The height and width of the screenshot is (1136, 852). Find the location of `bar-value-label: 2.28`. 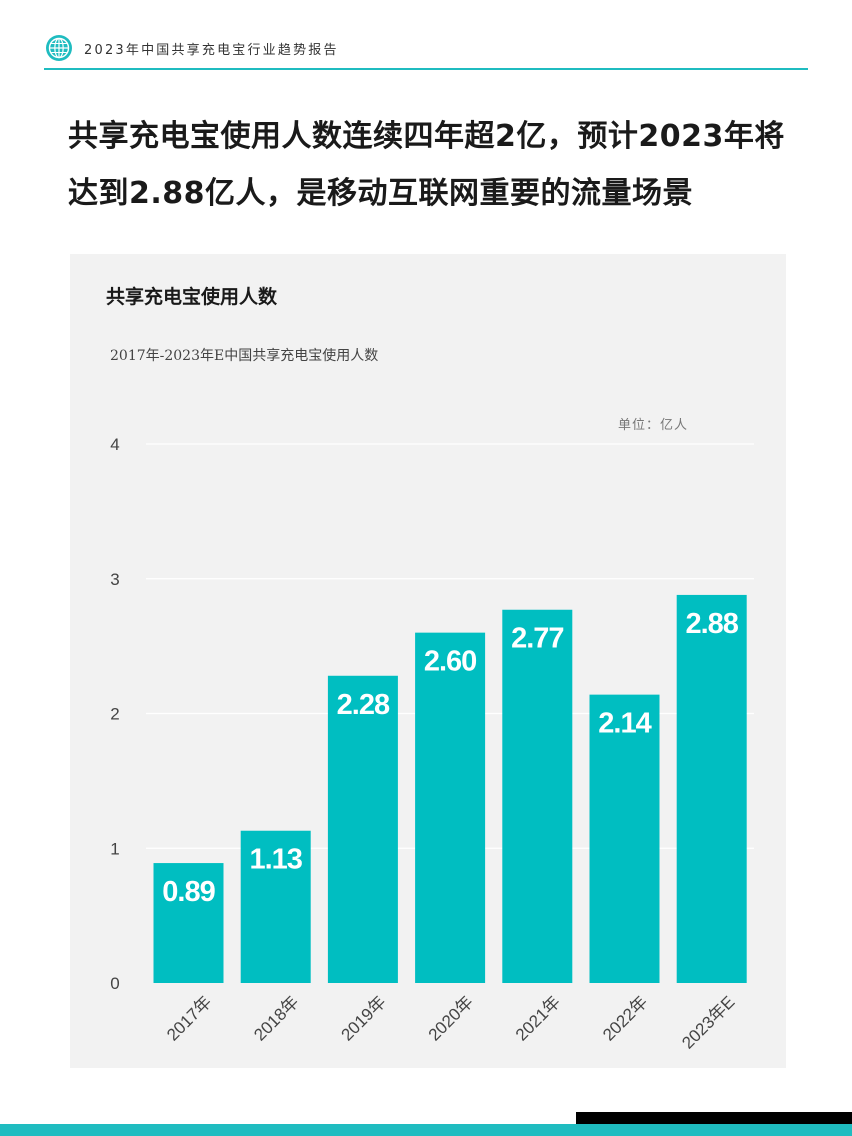

bar-value-label: 2.28 is located at coordinates (363, 705).